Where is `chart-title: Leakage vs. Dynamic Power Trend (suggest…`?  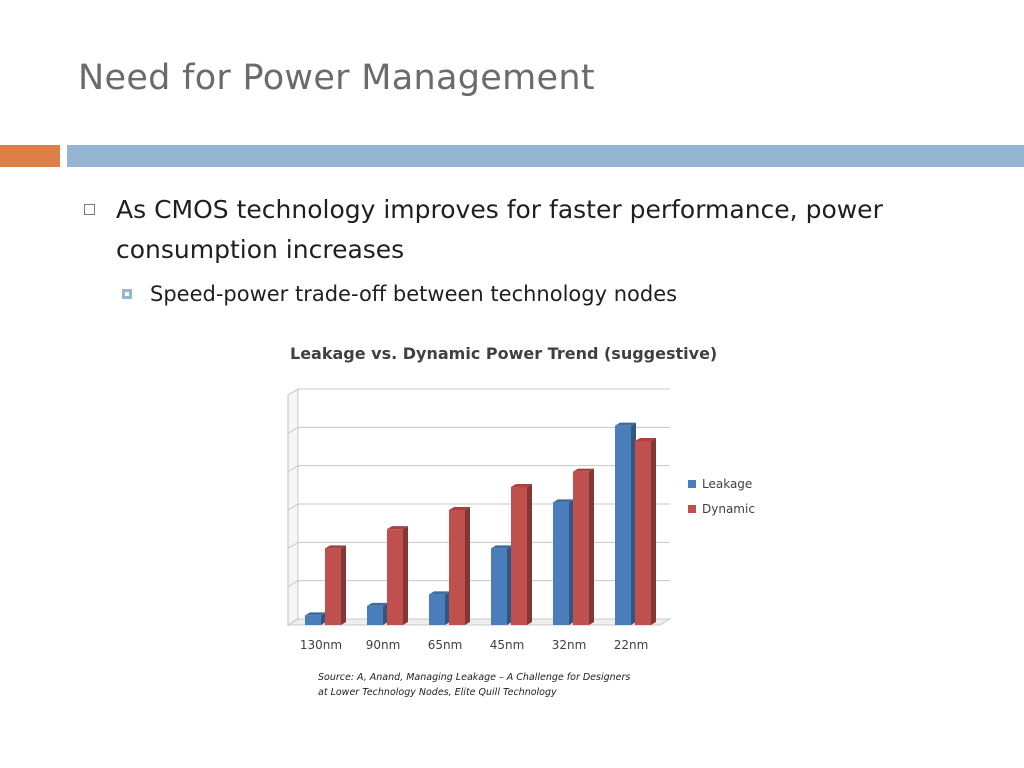 chart-title: Leakage vs. Dynamic Power Trend (suggest… is located at coordinates (504, 353).